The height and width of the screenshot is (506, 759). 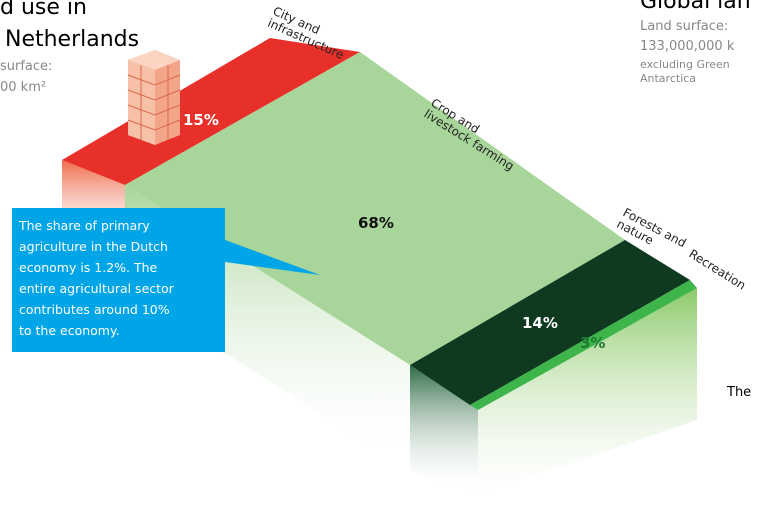 What do you see at coordinates (72, 39) in the screenshot?
I see `title: Netherlands` at bounding box center [72, 39].